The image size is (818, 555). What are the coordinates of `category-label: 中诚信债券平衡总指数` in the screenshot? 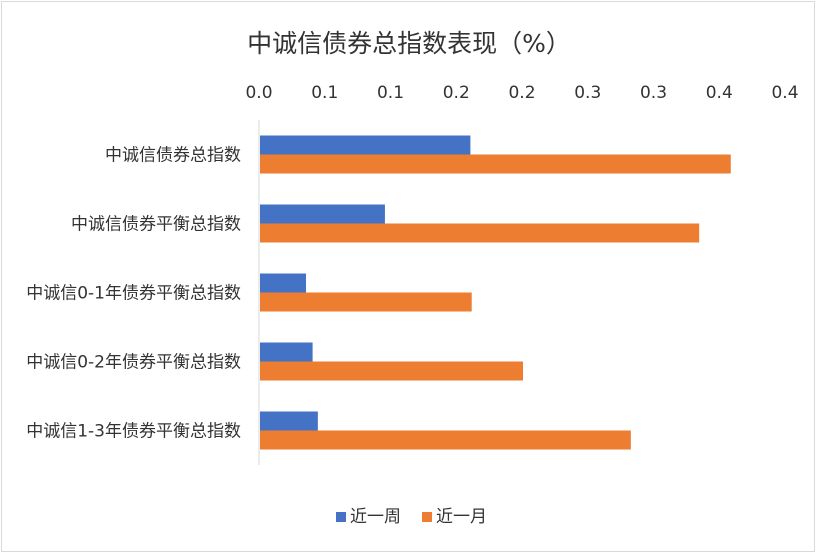 It's located at (156, 225).